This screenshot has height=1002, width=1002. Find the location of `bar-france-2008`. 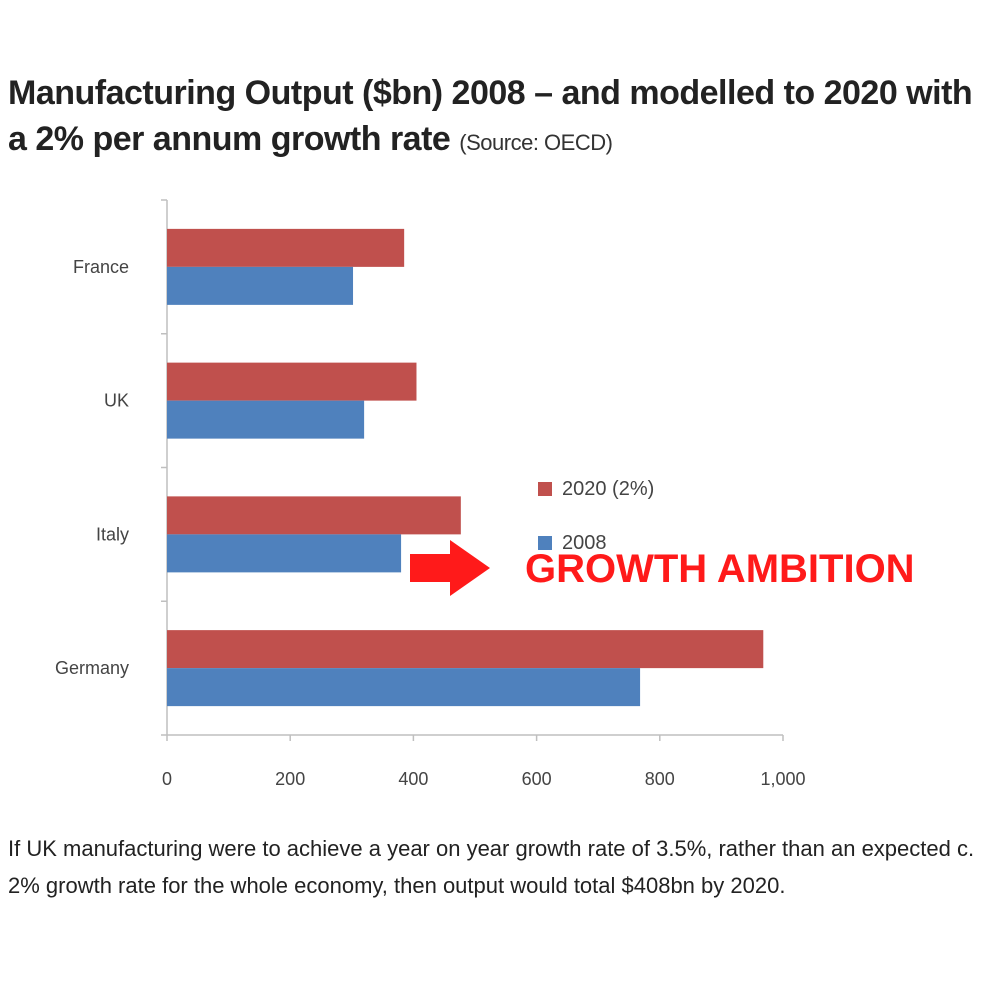

bar-france-2008 is located at coordinates (260, 285).